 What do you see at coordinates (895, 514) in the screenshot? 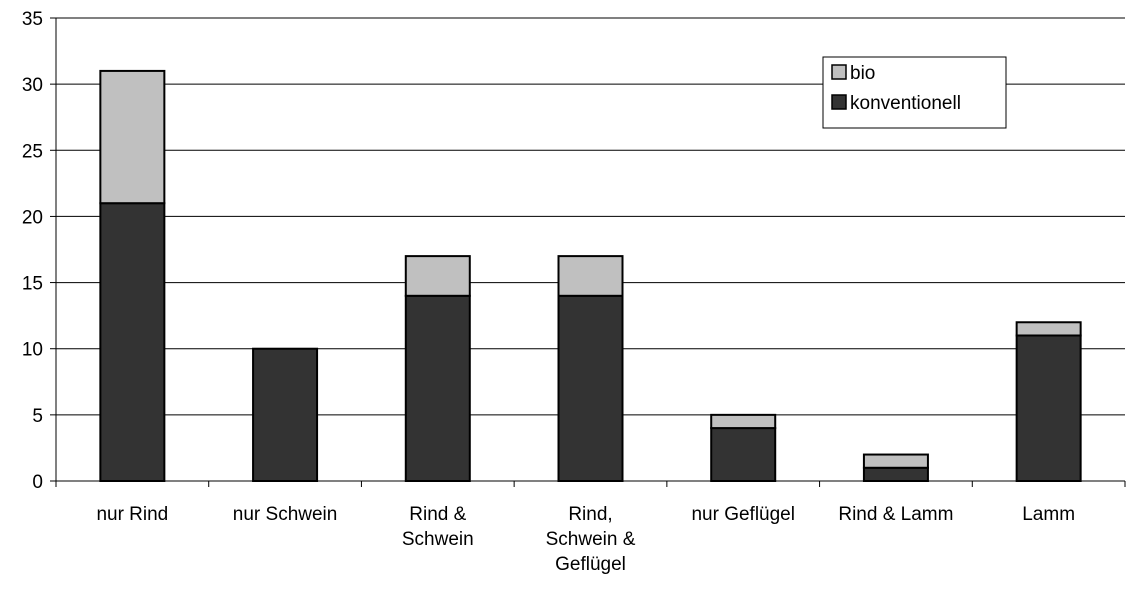
I see `x-tick-label-5: Rind & Lamm` at bounding box center [895, 514].